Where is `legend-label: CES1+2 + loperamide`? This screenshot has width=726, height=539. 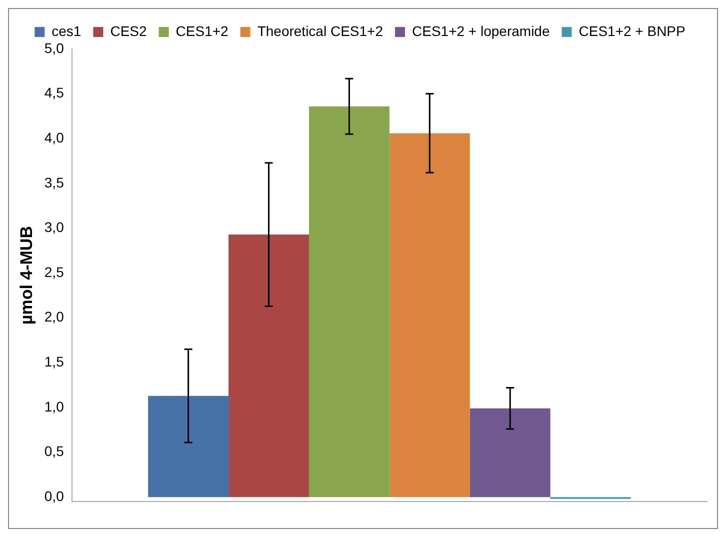
legend-label: CES1+2 + loperamide is located at coordinates (481, 30).